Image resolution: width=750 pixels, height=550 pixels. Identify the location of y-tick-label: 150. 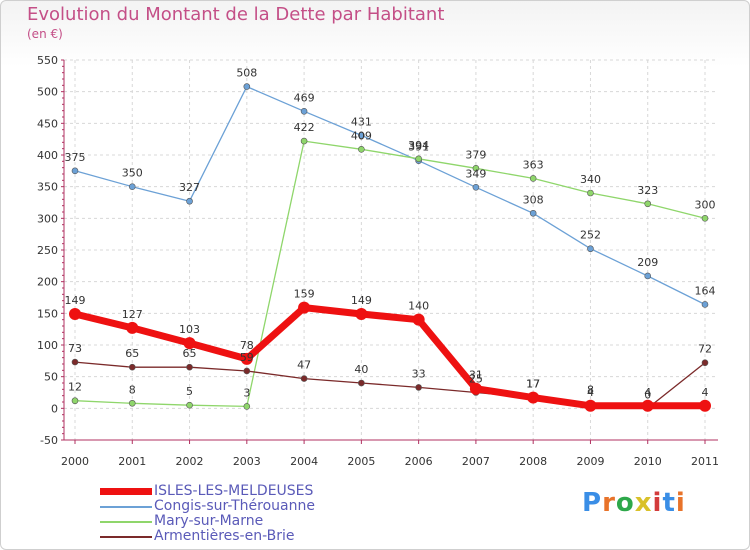
(47, 313).